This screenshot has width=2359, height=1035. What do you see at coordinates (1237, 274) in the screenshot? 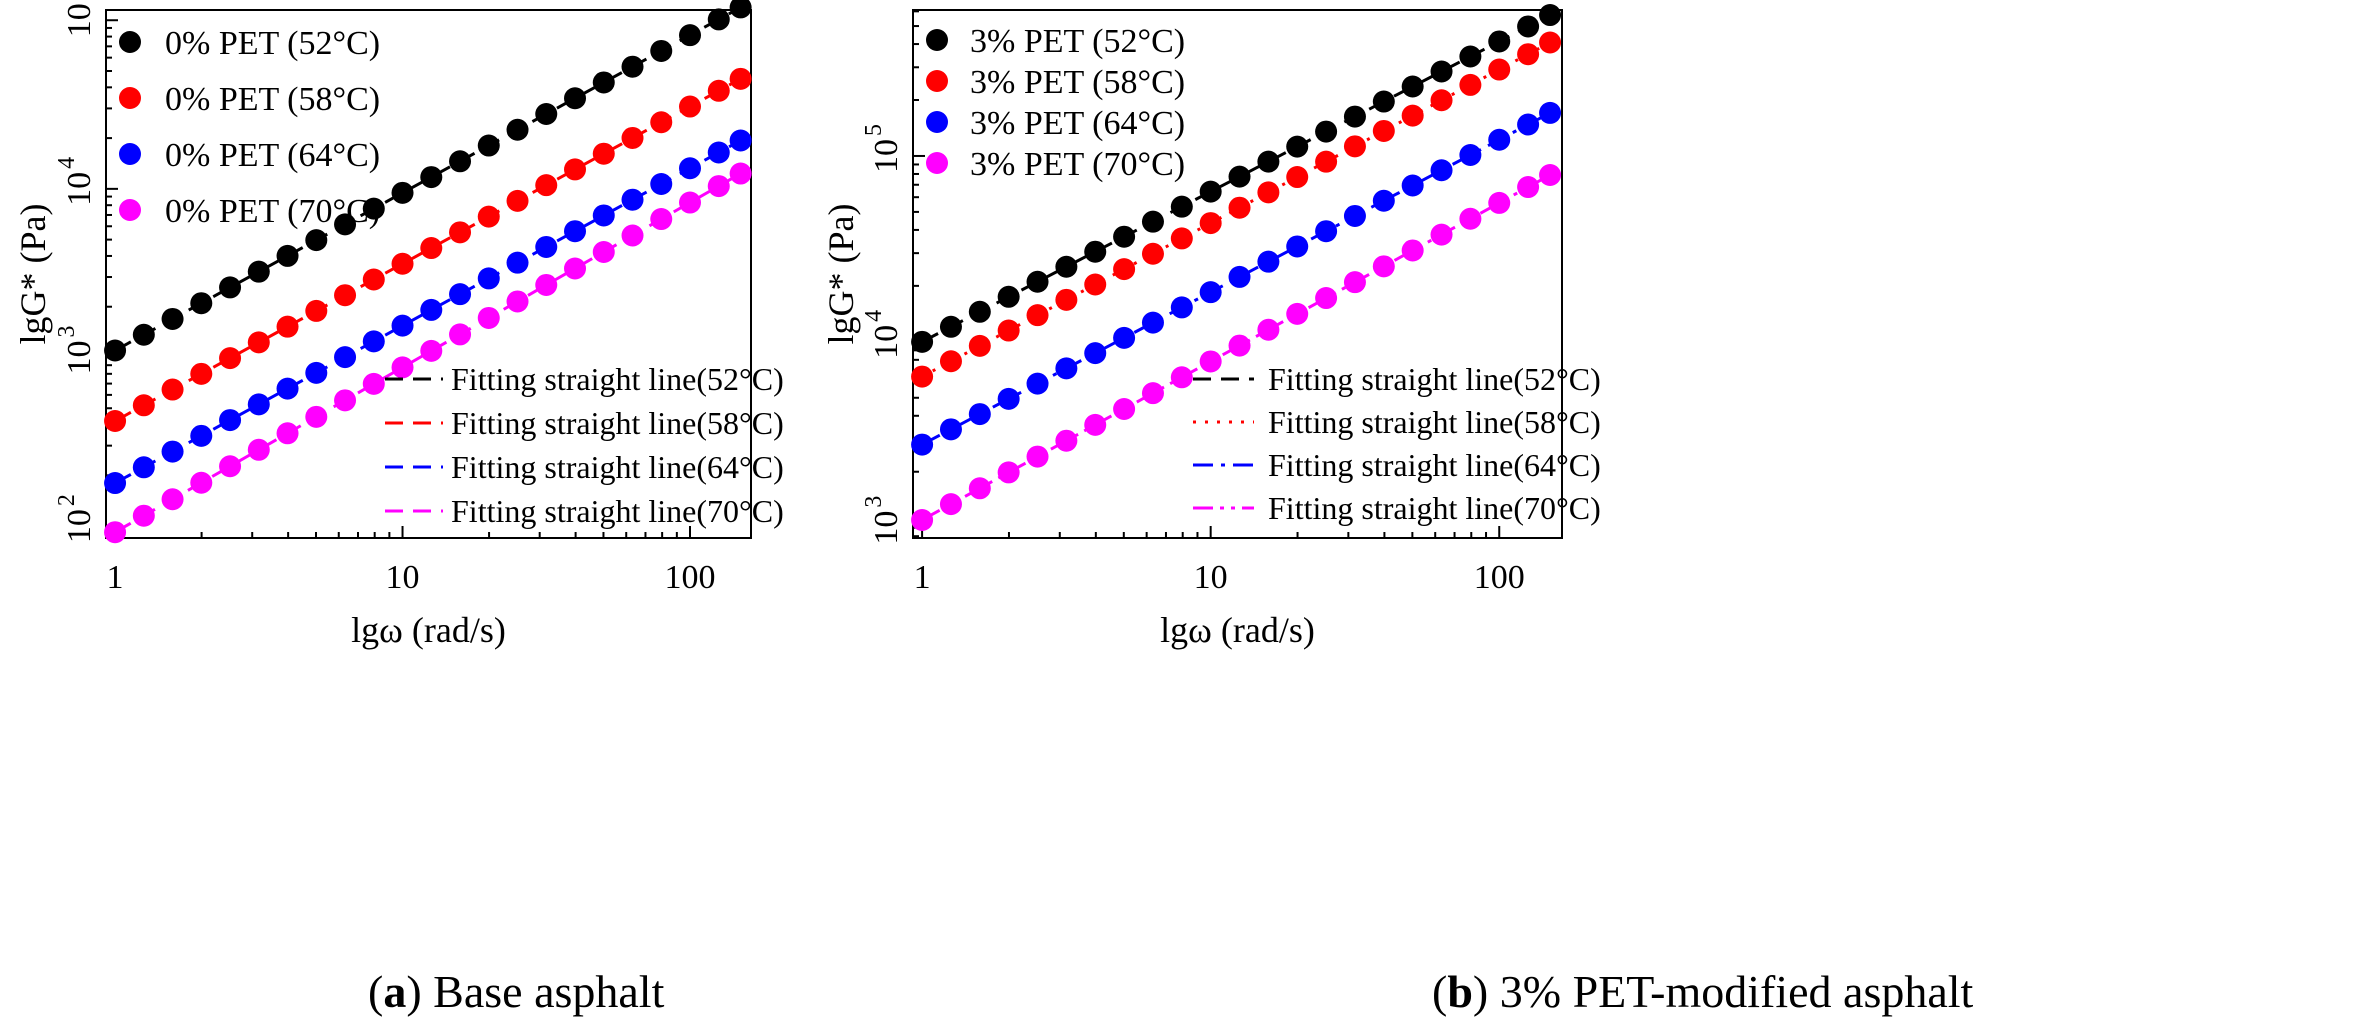
I see `plot-frame` at bounding box center [1237, 274].